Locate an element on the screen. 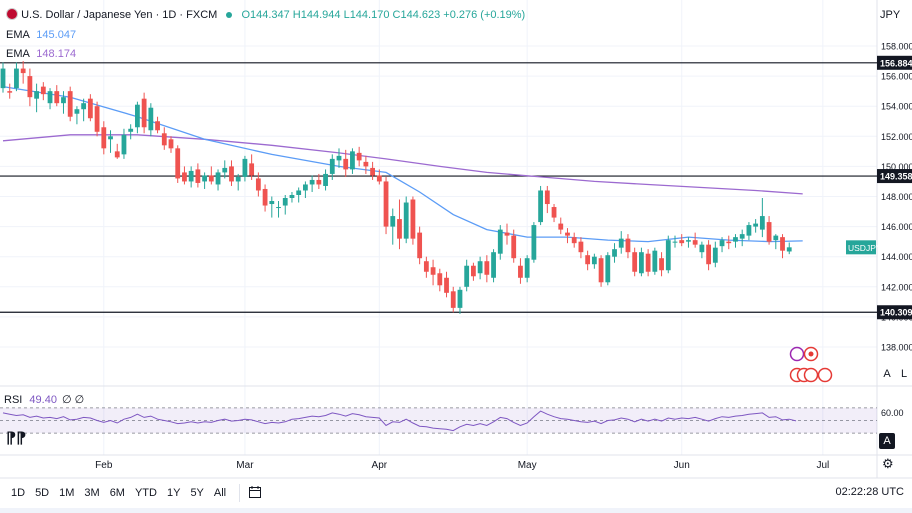 This screenshot has width=912, height=513. timeframe-6m: 6M is located at coordinates (117, 493).